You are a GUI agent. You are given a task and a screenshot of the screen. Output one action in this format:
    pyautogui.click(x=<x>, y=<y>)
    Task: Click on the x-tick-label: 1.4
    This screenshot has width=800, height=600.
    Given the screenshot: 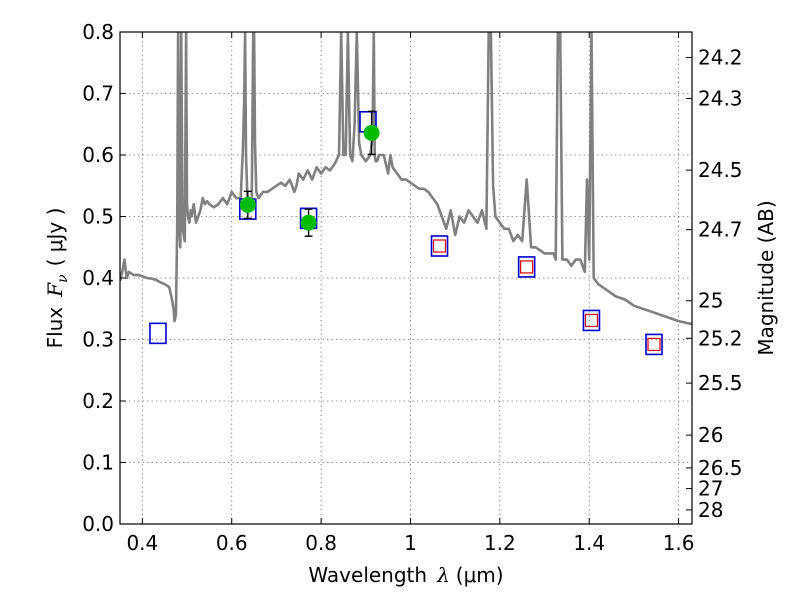 What is the action you would take?
    pyautogui.click(x=589, y=543)
    